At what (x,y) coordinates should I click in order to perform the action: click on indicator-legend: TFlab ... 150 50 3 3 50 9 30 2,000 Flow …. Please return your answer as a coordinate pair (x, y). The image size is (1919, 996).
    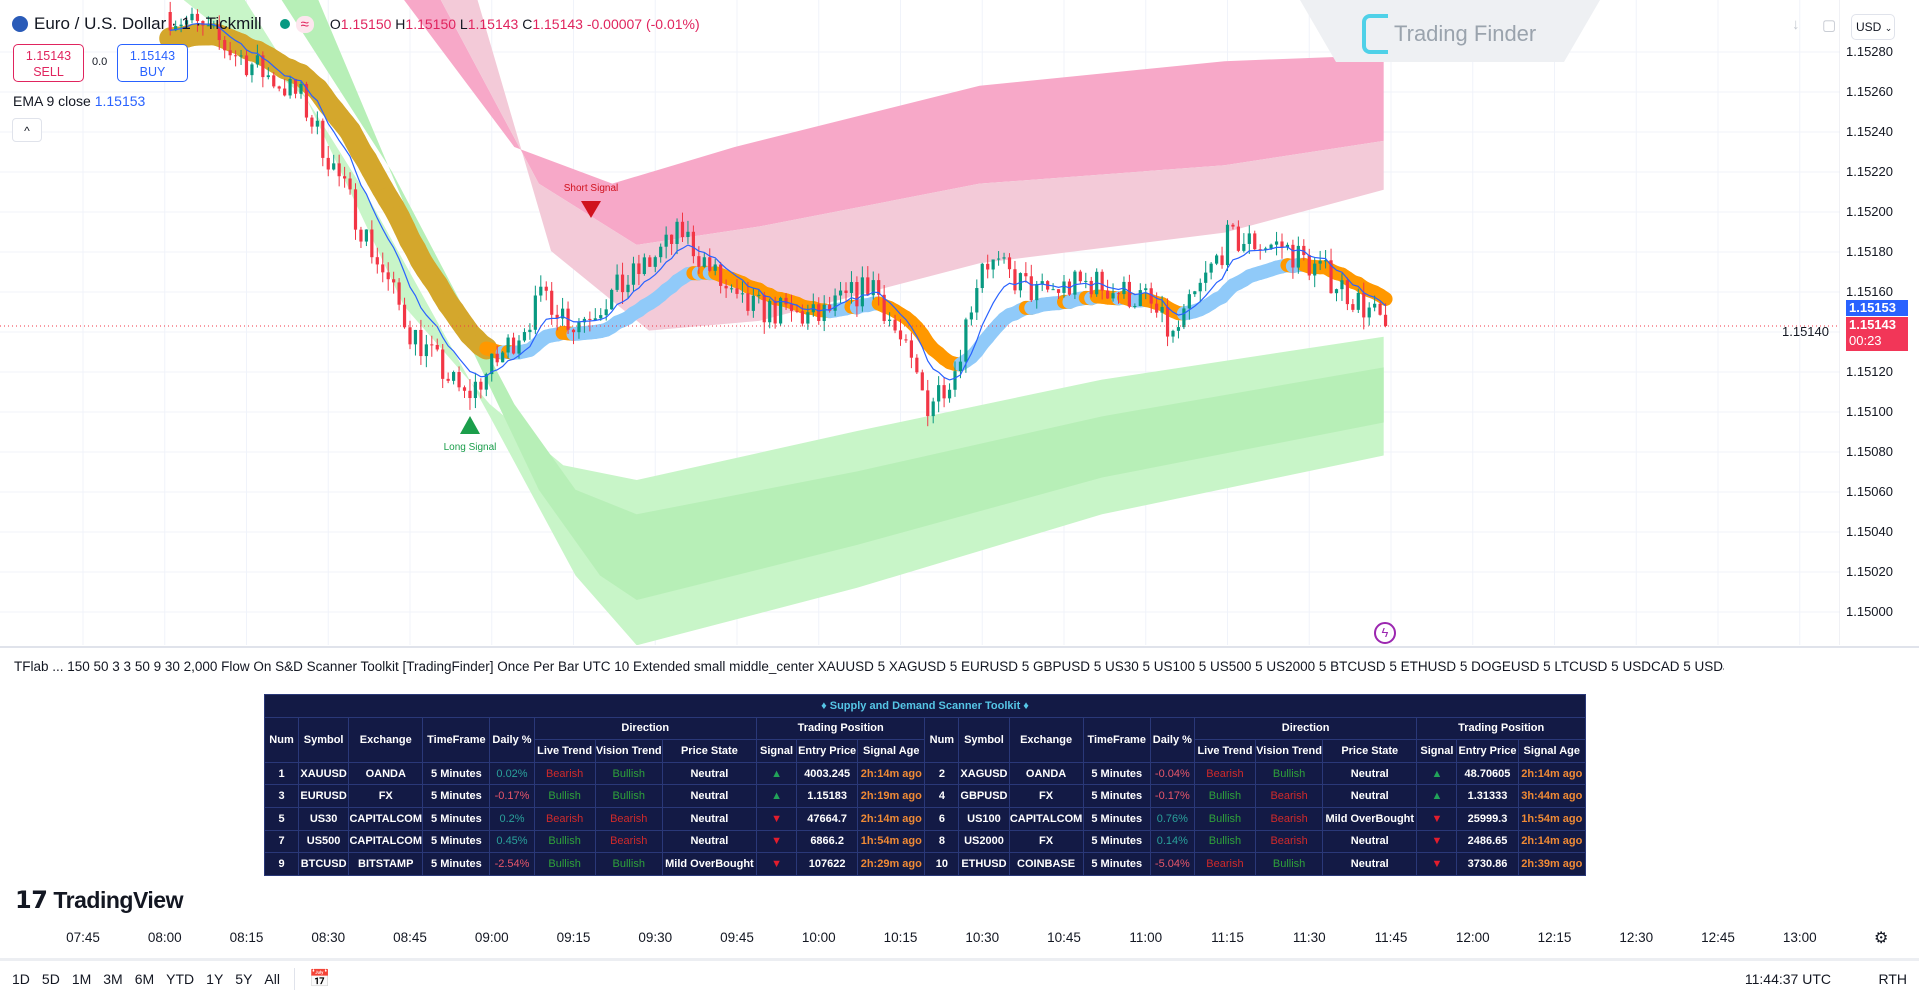
    Looking at the image, I should click on (869, 666).